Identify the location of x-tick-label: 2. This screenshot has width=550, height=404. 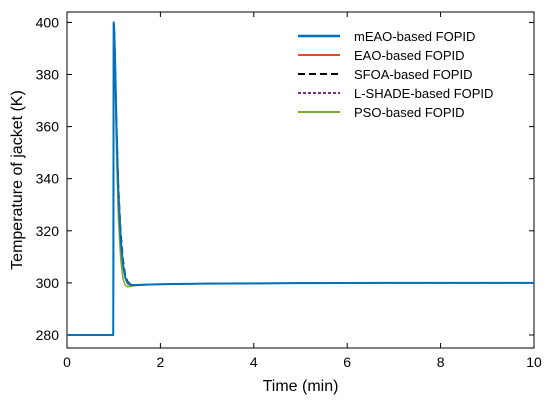
(161, 362).